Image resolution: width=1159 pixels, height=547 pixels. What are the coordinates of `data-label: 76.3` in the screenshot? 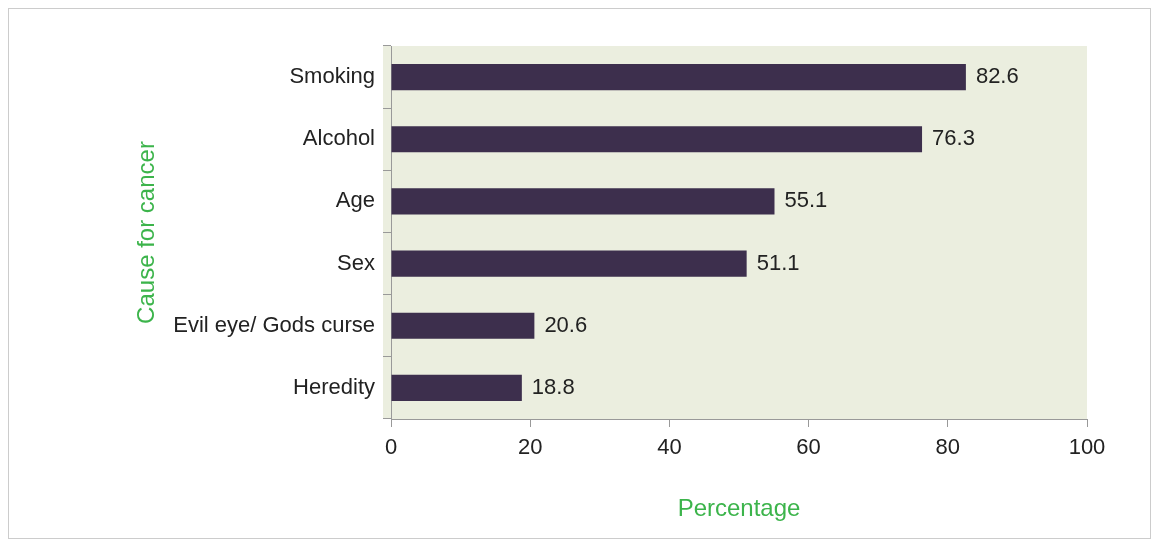 It's located at (953, 138).